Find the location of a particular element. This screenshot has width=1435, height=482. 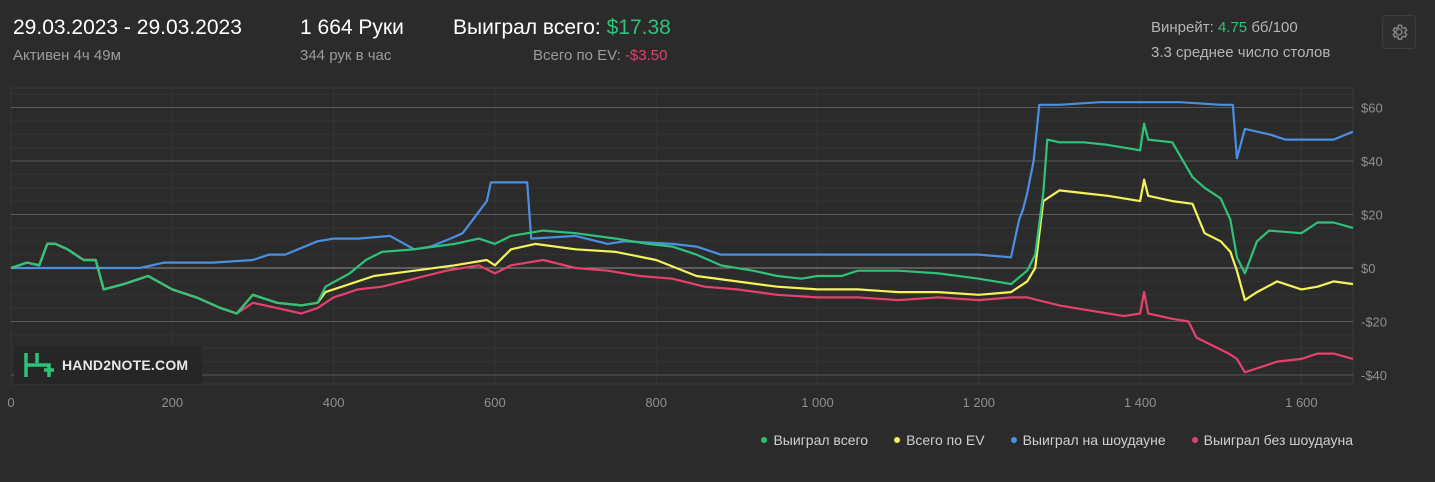

legend-item-non-showdown: Выиграл без шоудауна is located at coordinates (1272, 440).